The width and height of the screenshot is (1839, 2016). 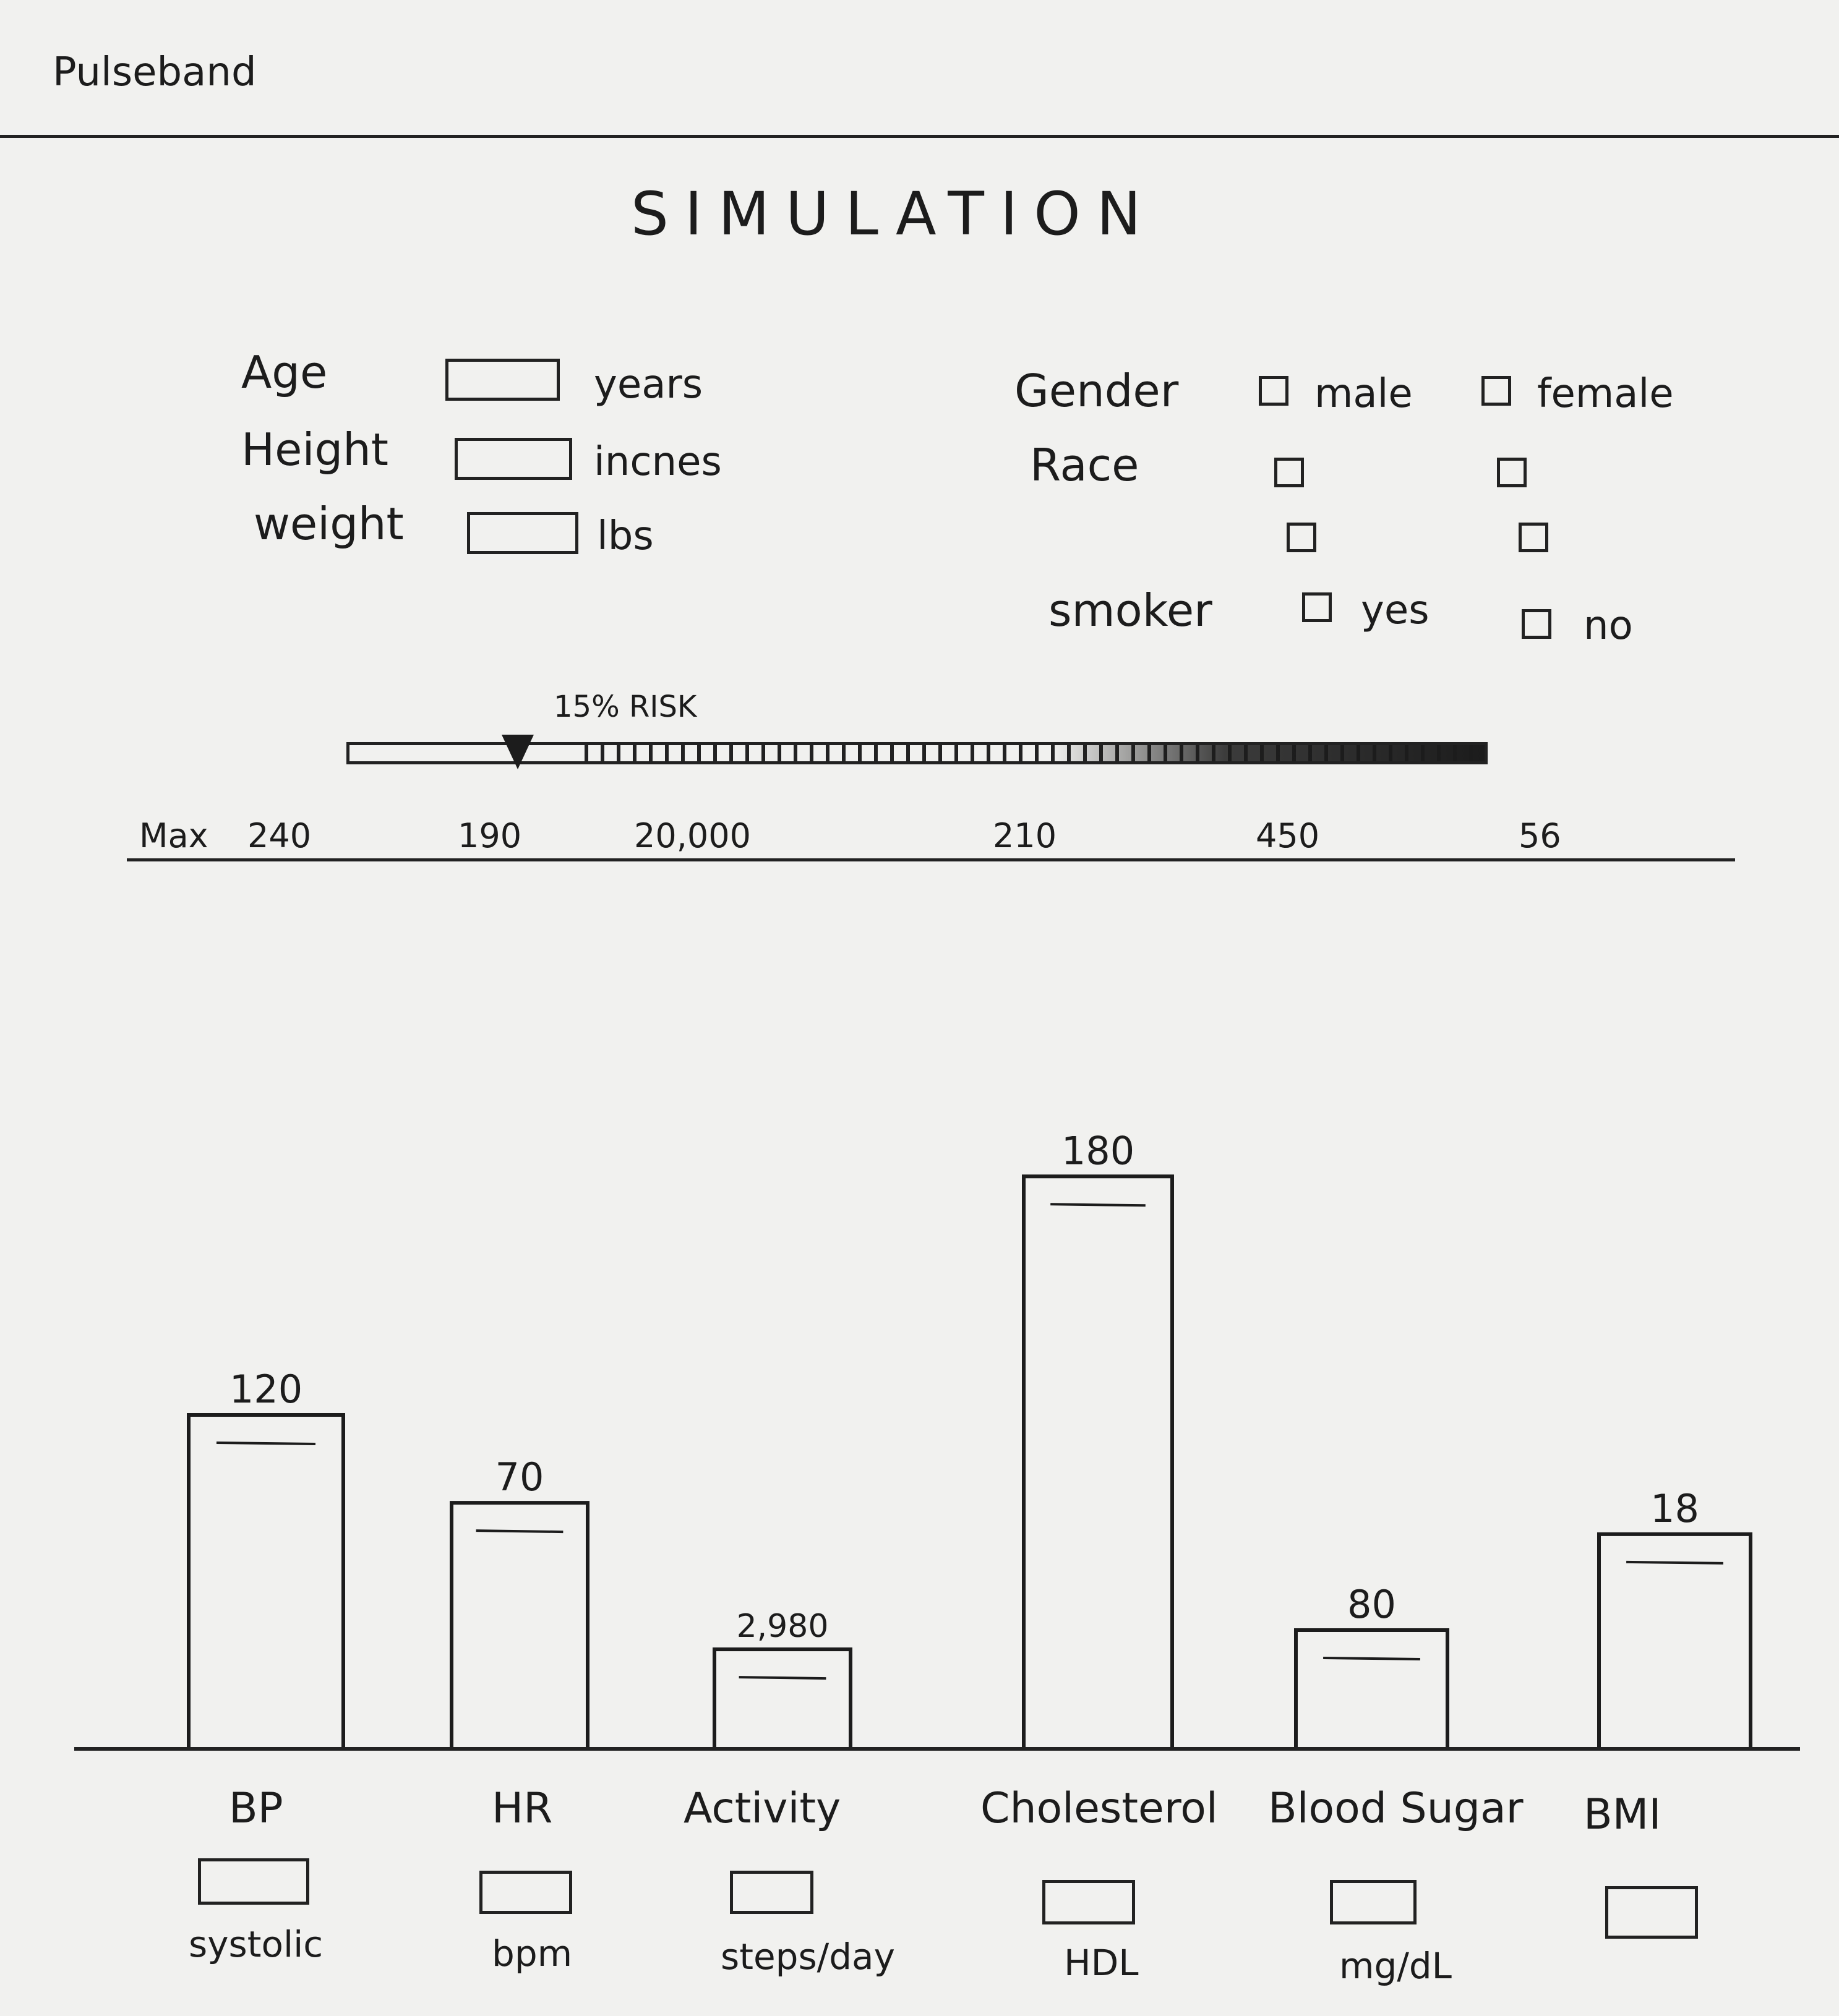 I want to click on bmi-input, so click(x=1652, y=1912).